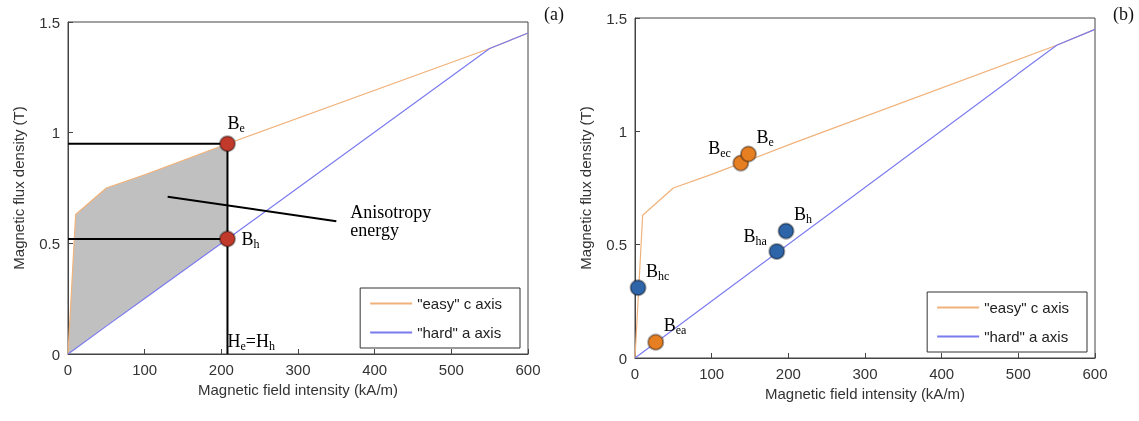 This screenshot has width=1139, height=421. What do you see at coordinates (554, 14) in the screenshot?
I see `chart-title: (a)` at bounding box center [554, 14].